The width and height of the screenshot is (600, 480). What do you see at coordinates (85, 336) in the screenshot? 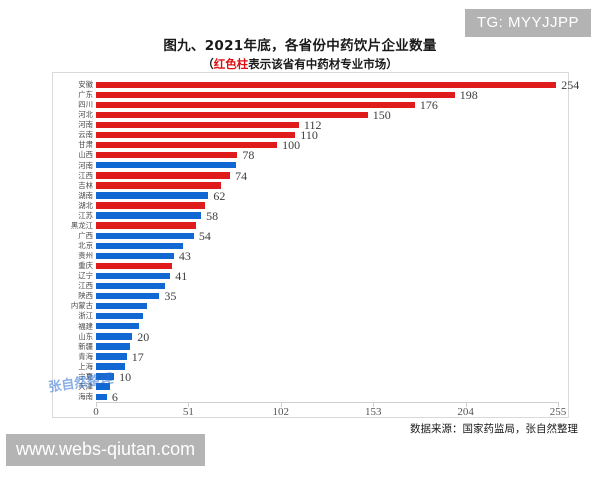
I see `y-axis-label: 山东` at bounding box center [85, 336].